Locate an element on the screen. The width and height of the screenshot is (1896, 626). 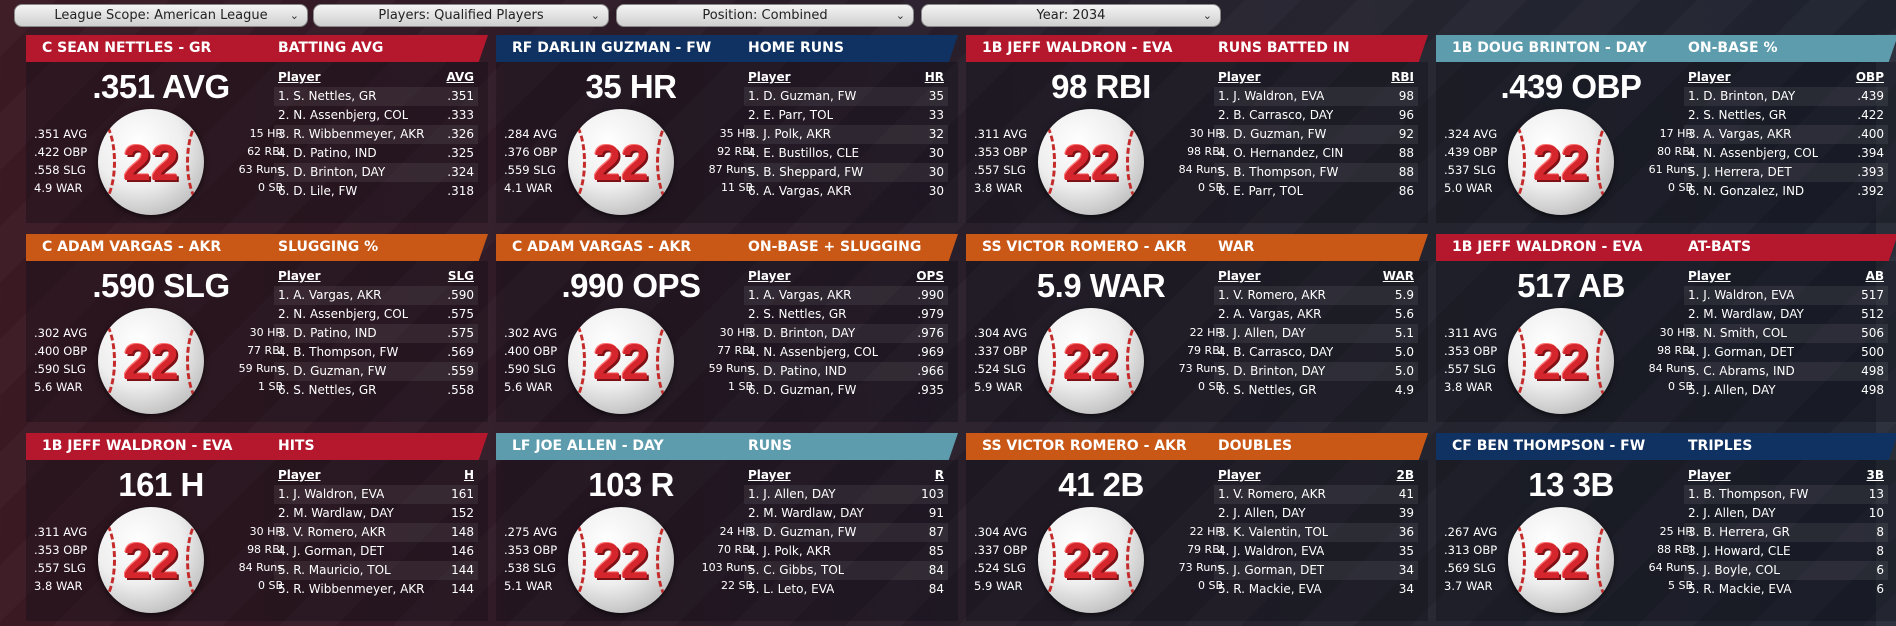
leader-row: 4. J. Waldron, EVA 35 is located at coordinates (1316, 551).